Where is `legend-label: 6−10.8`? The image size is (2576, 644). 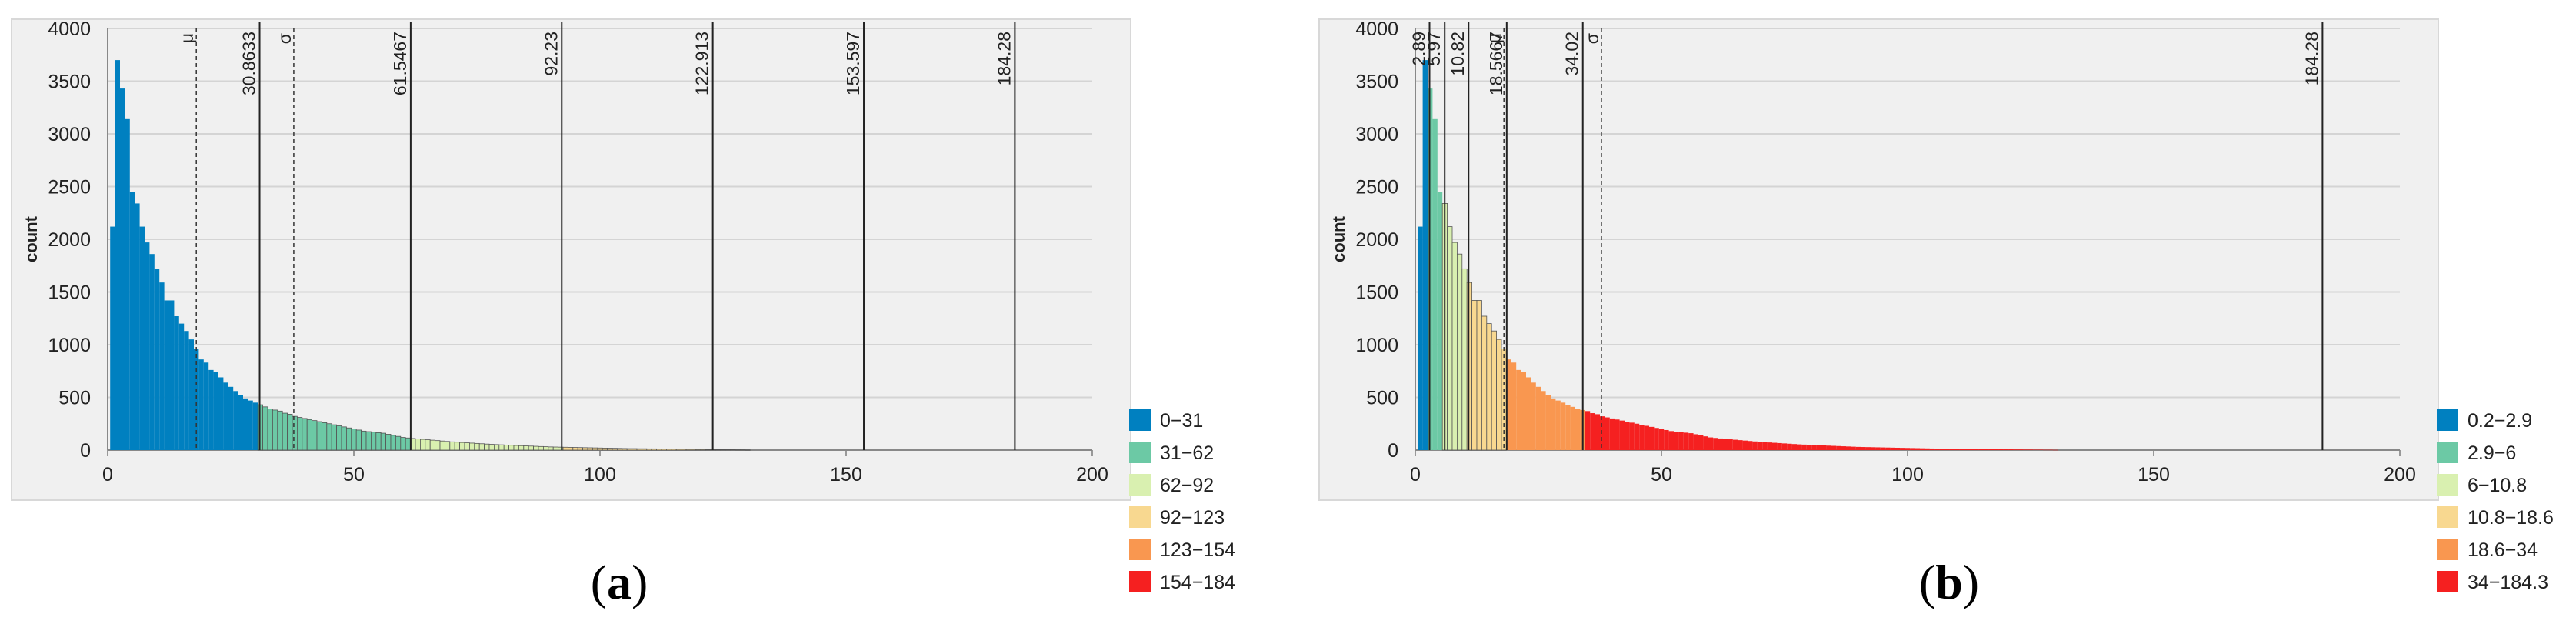
legend-label: 6−10.8 is located at coordinates (2497, 486).